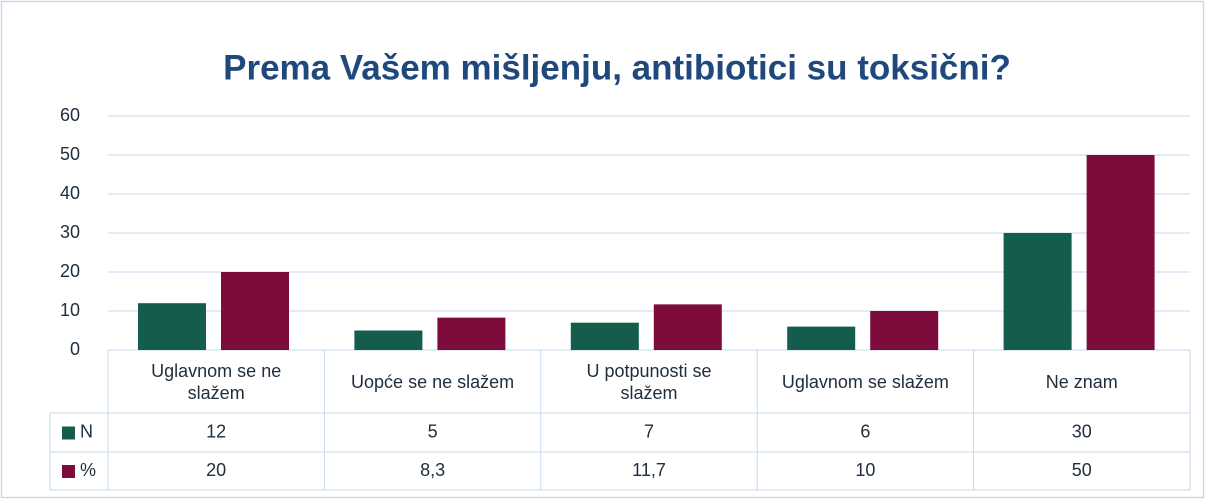 Image resolution: width=1205 pixels, height=499 pixels. I want to click on x-tick-label: Uopće se ne slažem, so click(432, 381).